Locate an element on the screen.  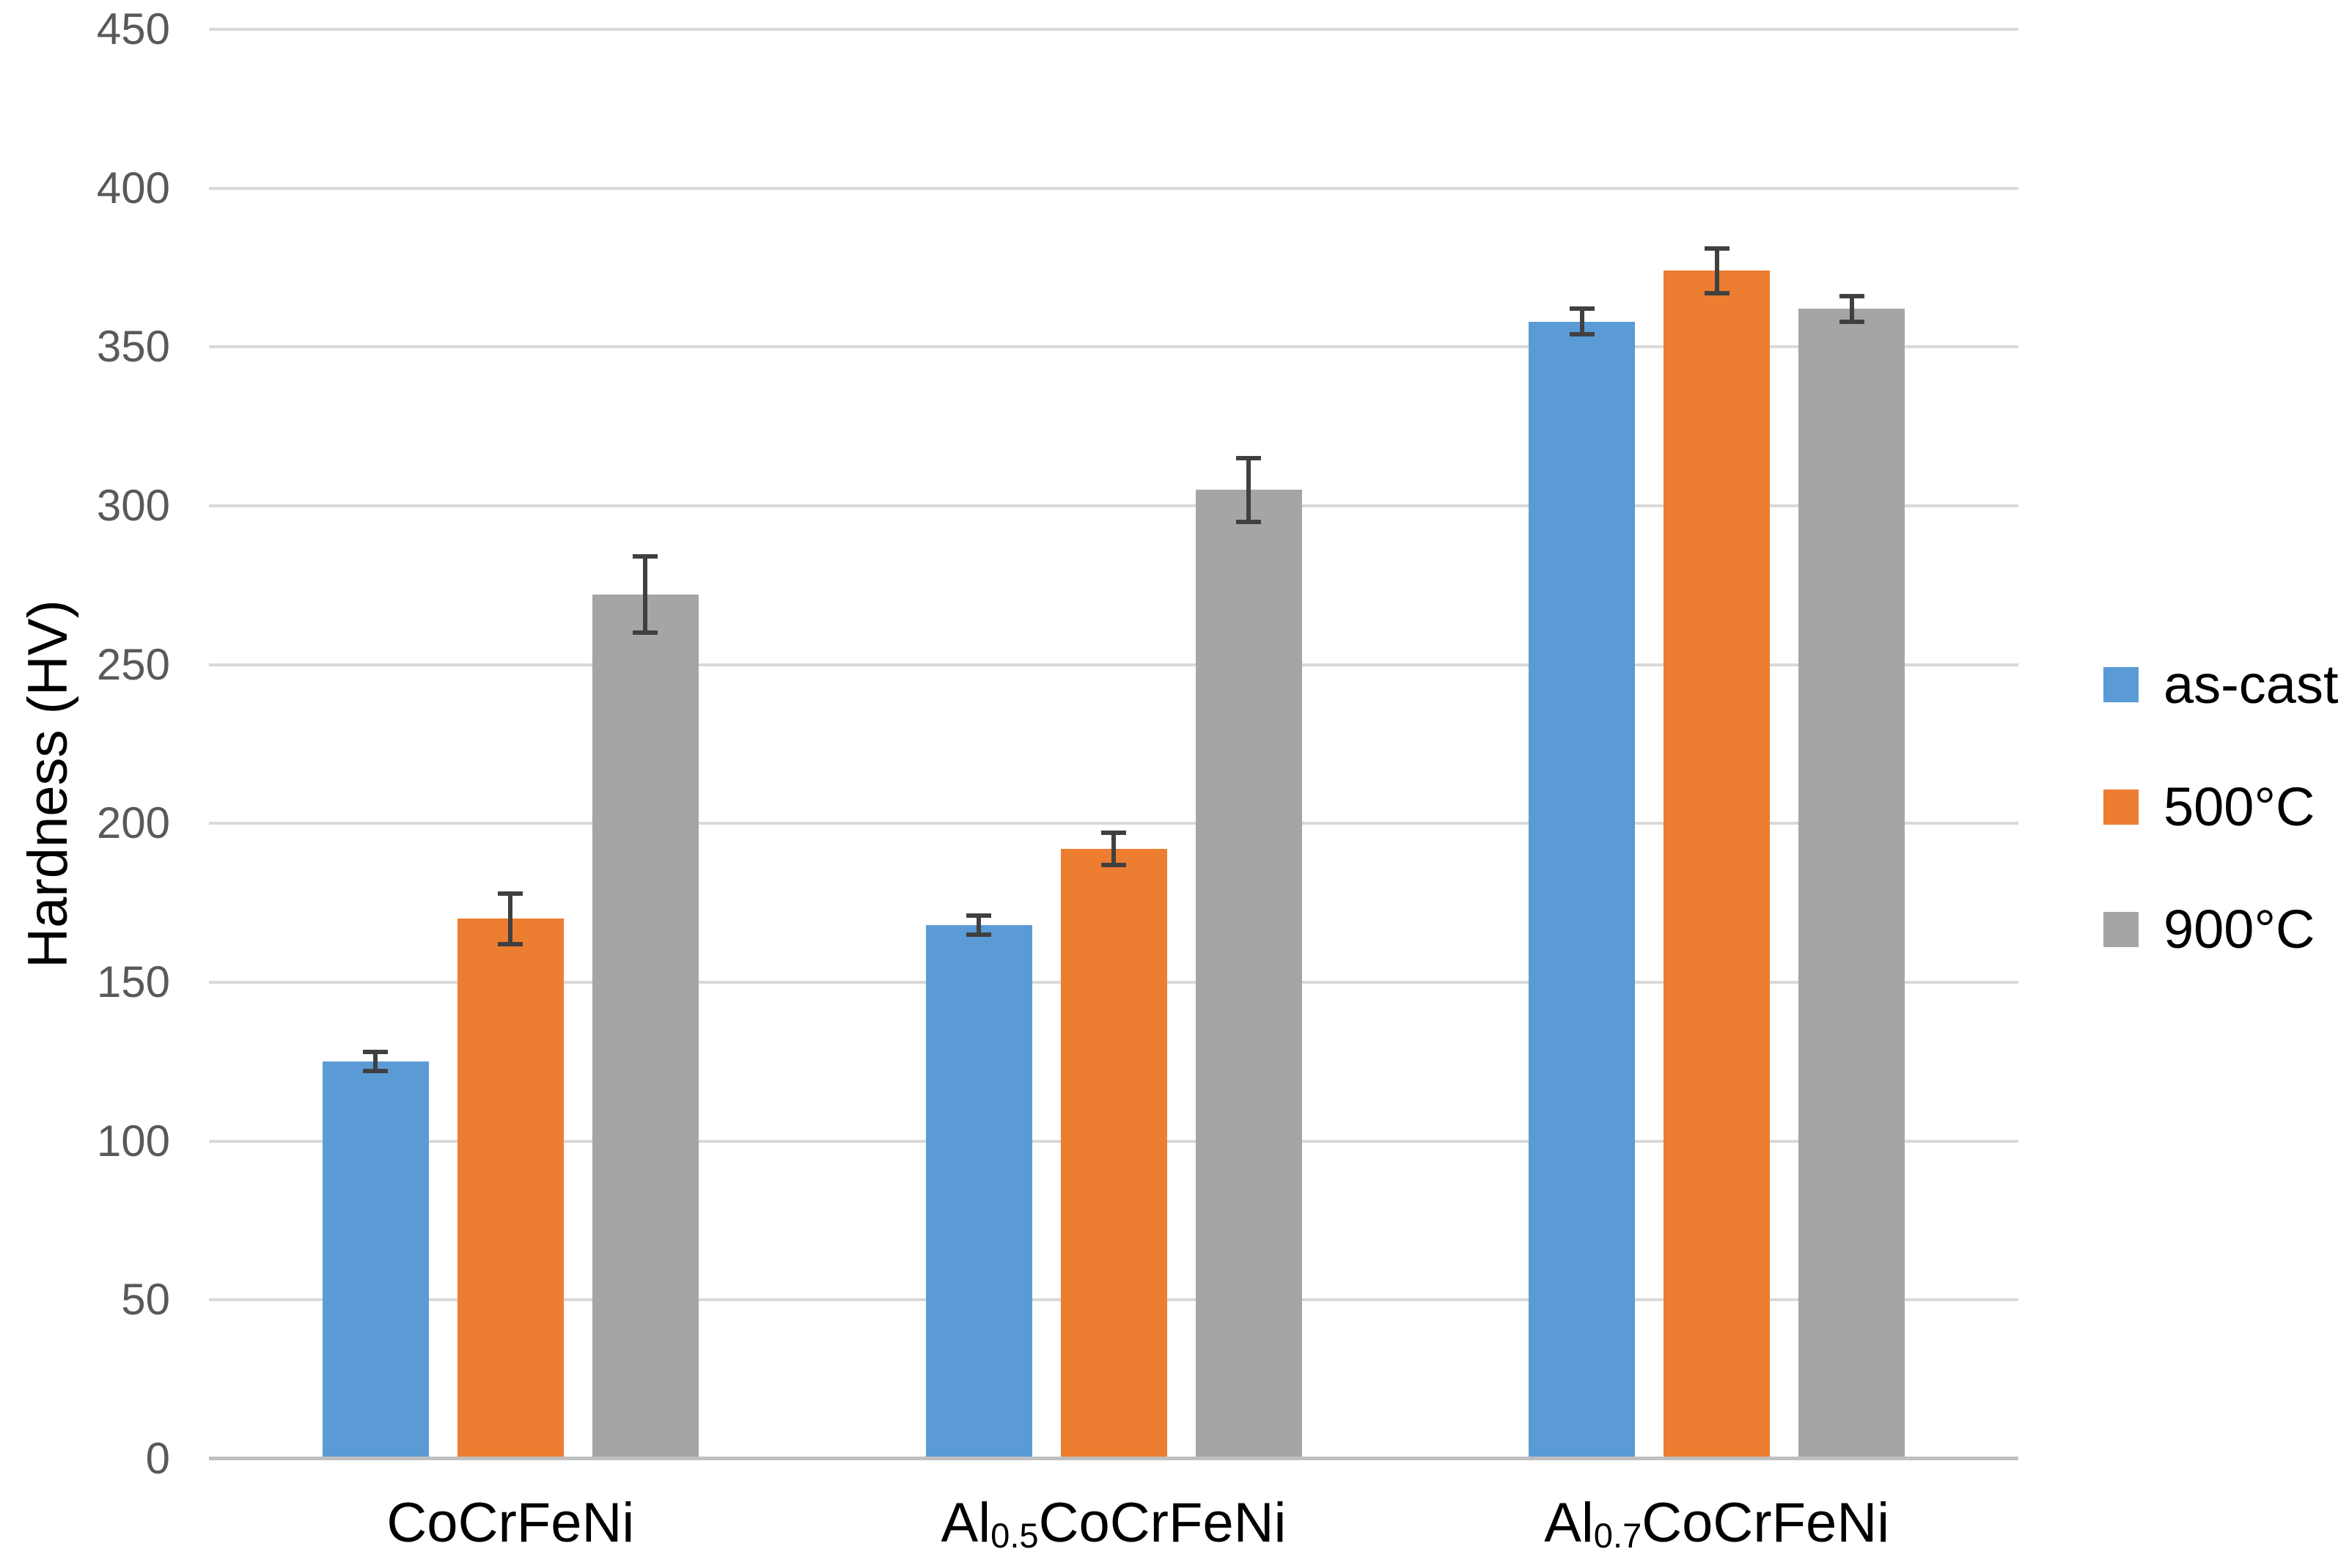
error-cap-bottom-500°C-CoCrFeNi is located at coordinates (510, 944).